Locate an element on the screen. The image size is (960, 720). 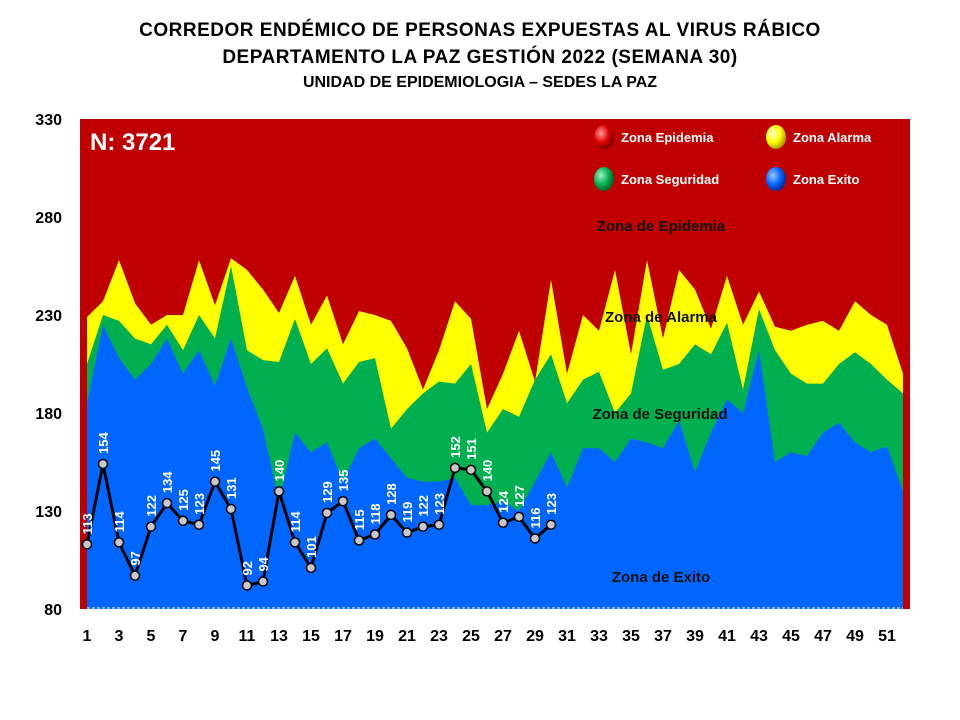
y-tick-label: 330 is located at coordinates (48, 120).